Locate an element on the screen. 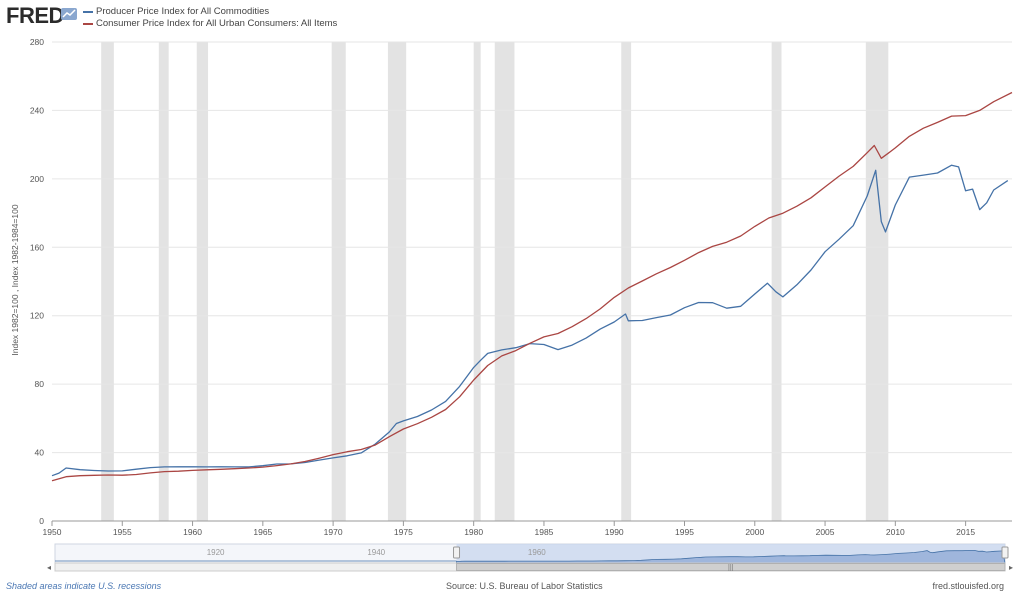 The height and width of the screenshot is (612, 1024). source-note: Source: U.S. Bureau of Labor Statistics is located at coordinates (524, 586).